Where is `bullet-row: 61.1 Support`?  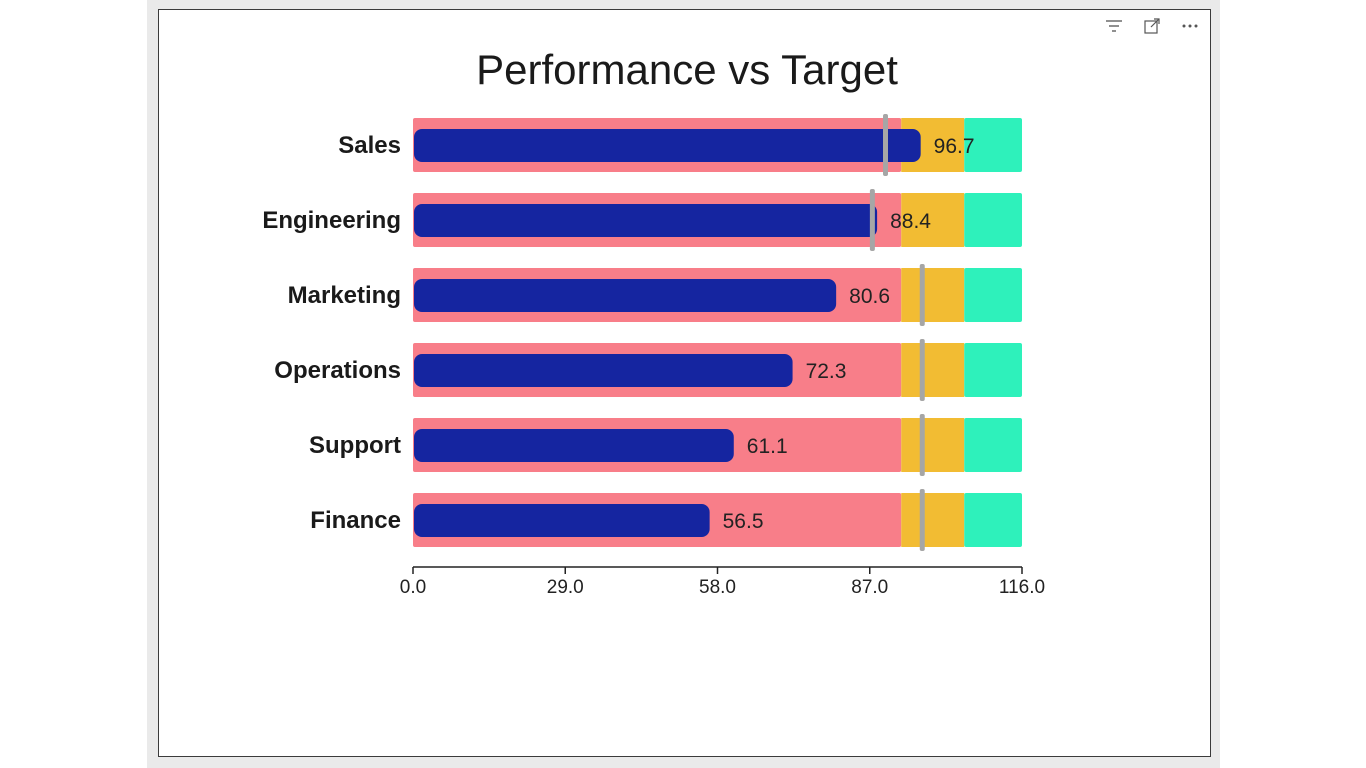
bullet-row: 61.1 Support is located at coordinates (665, 445).